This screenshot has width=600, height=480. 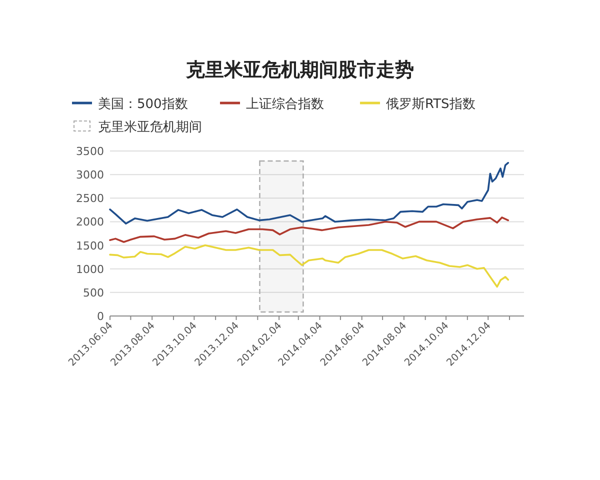 What do you see at coordinates (90, 175) in the screenshot?
I see `y-tick-label: 3000` at bounding box center [90, 175].